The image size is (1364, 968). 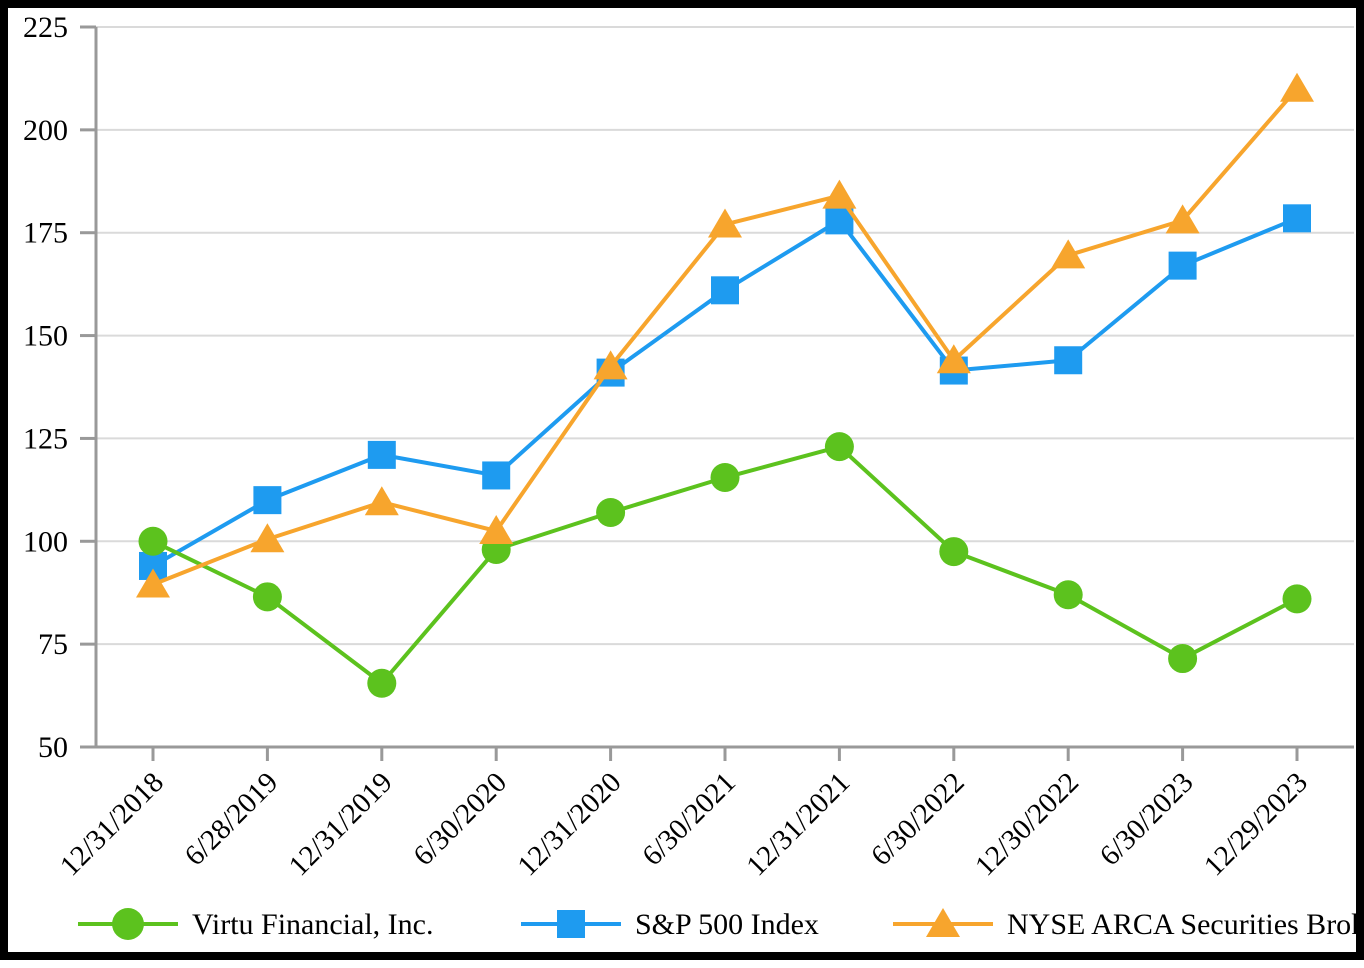 What do you see at coordinates (1147, 819) in the screenshot?
I see `x-tick-label-6-30-2023: 6/30/2023` at bounding box center [1147, 819].